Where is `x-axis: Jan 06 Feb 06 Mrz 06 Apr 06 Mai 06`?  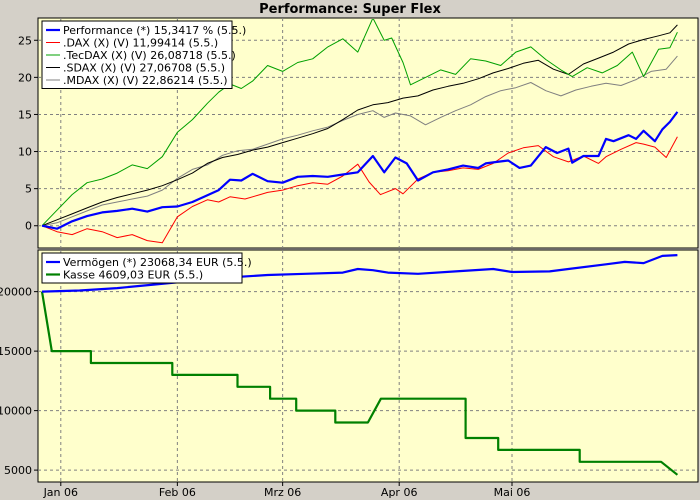
x-axis: Jan 06 Feb 06 Mrz 06 Apr 06 Mai 06 is located at coordinates (287, 490).